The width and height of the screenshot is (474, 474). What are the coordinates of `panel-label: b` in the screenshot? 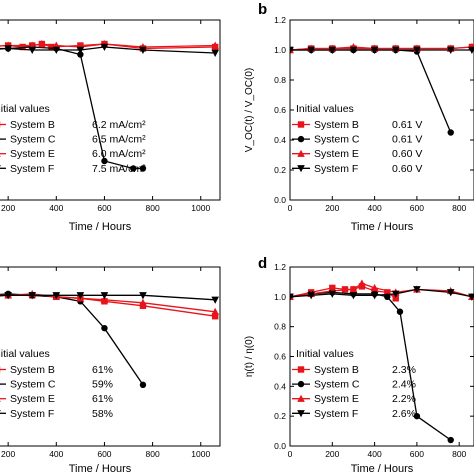 It's located at (262, 9).